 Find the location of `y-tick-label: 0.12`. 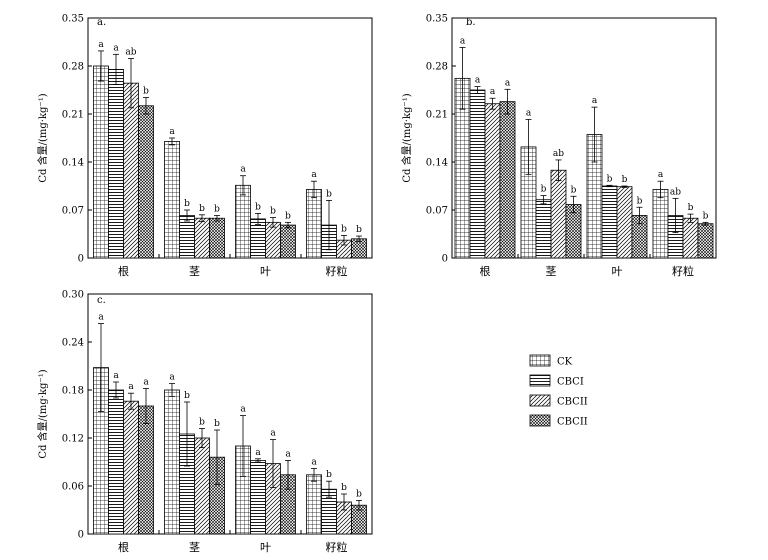

y-tick-label: 0.12 is located at coordinates (73, 439).